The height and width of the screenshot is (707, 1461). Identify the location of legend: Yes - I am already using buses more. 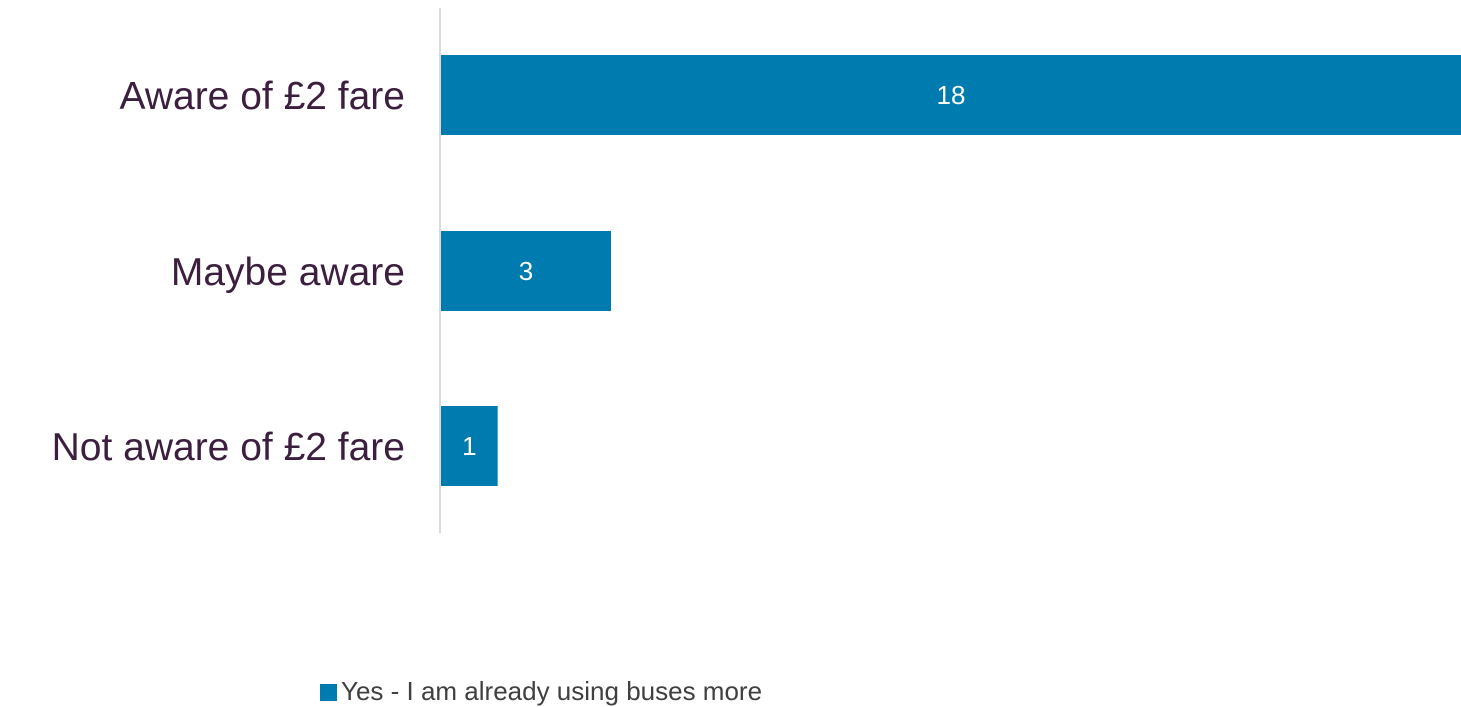
(541, 691).